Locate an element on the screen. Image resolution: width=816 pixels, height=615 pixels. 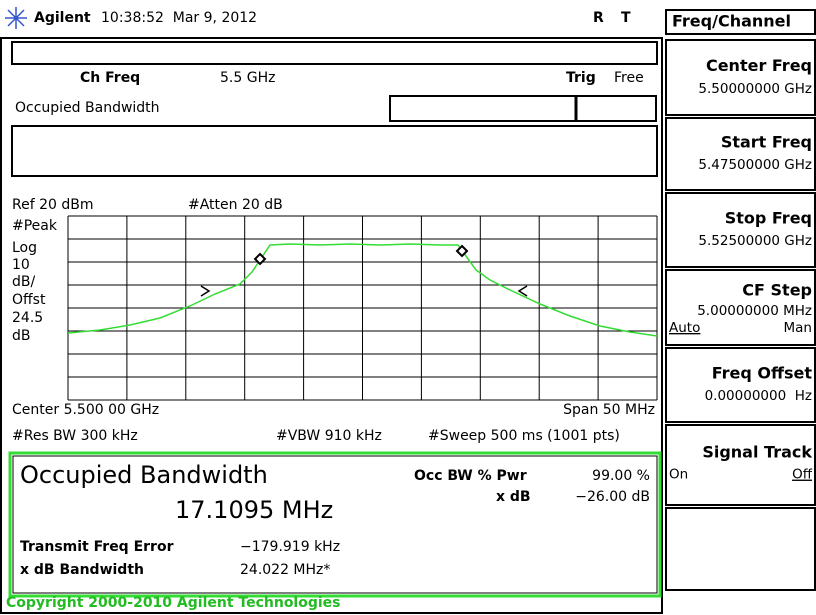
progress-box is located at coordinates (523, 108).